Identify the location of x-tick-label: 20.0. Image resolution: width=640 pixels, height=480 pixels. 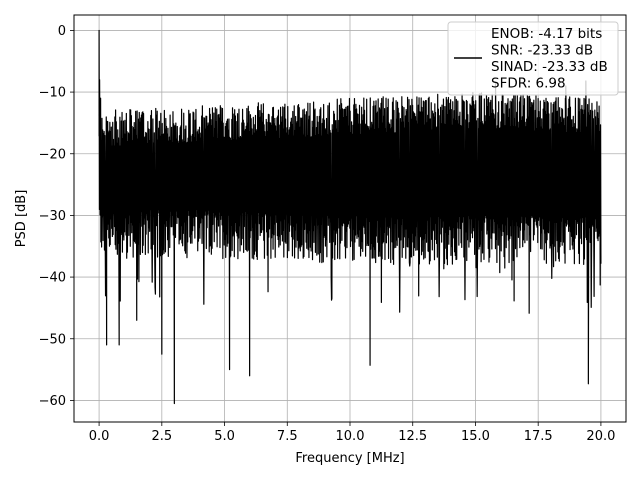
(600, 436).